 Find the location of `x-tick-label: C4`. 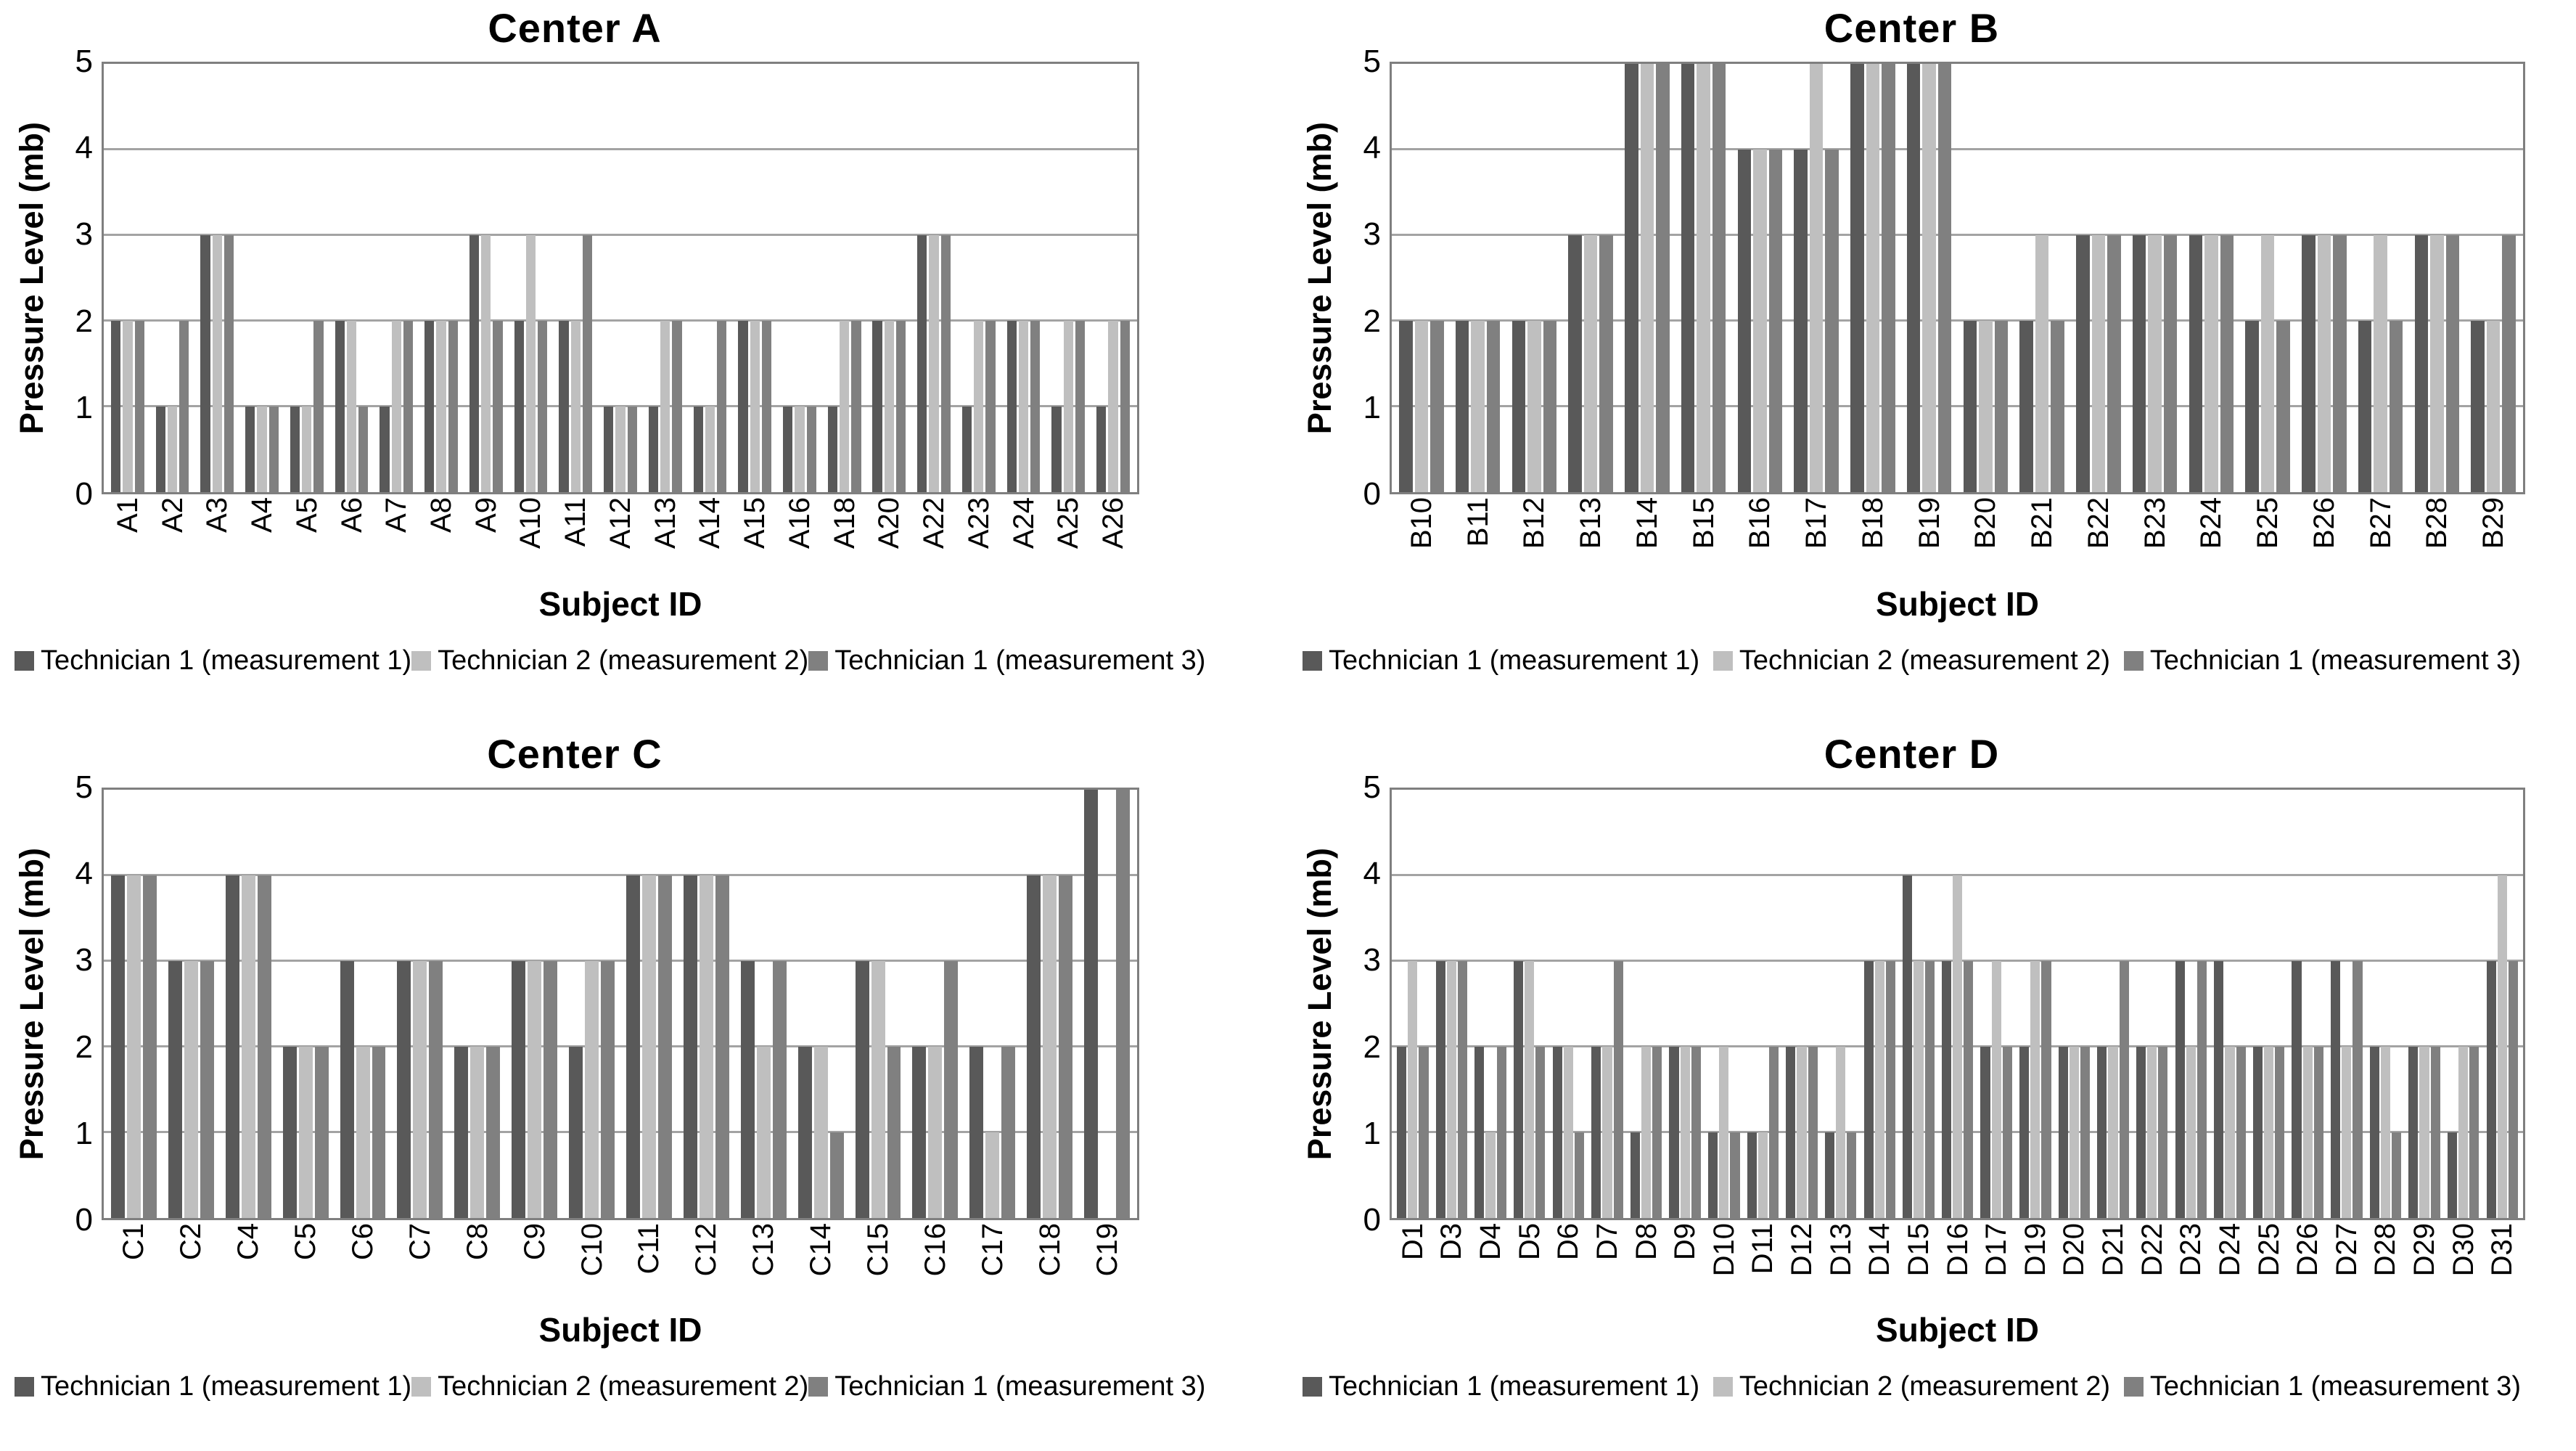

x-tick-label: C4 is located at coordinates (248, 1242).